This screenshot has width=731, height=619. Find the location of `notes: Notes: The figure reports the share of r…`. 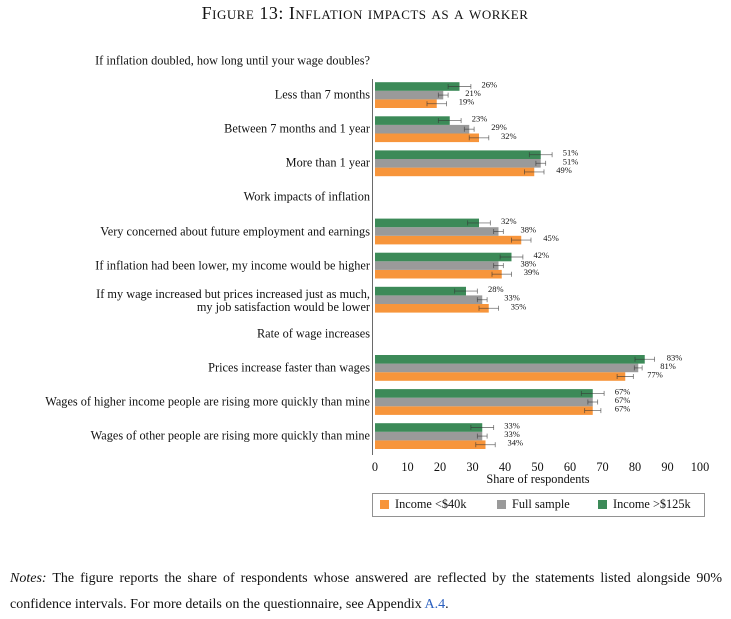

notes: Notes: The figure reports the share of r… is located at coordinates (366, 592).